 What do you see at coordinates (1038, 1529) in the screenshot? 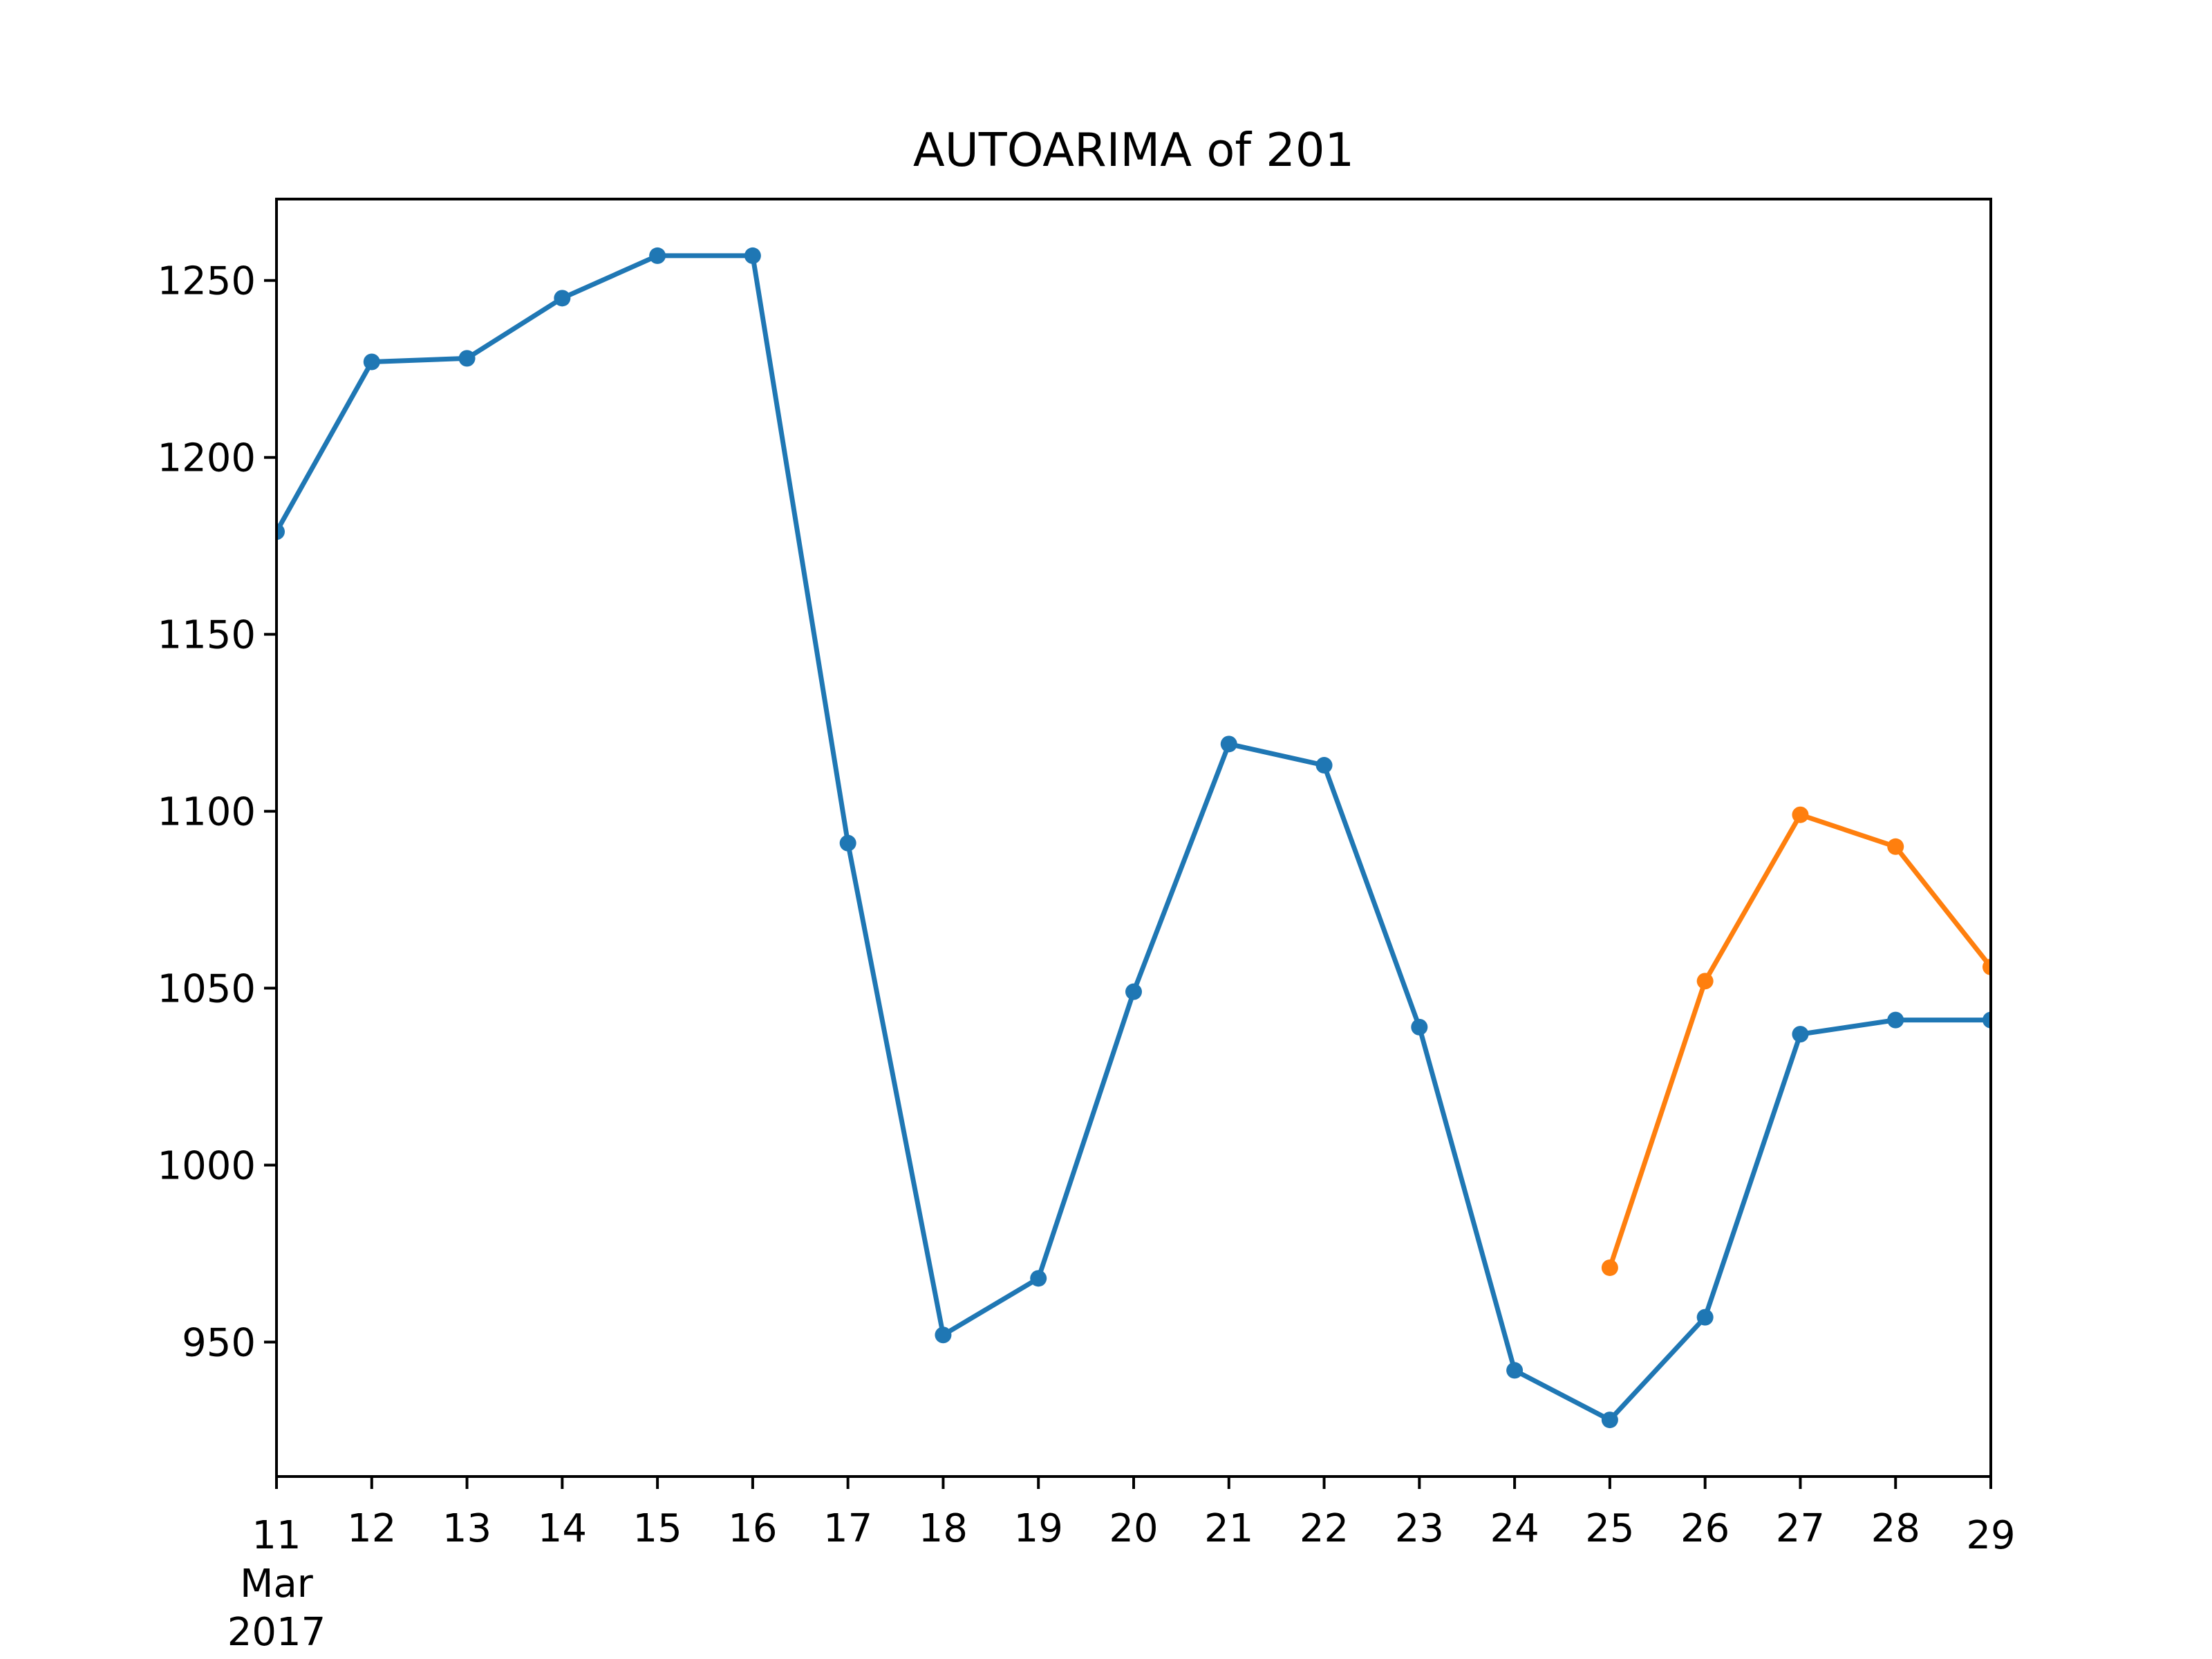
I see `x-tick-label: 19` at bounding box center [1038, 1529].